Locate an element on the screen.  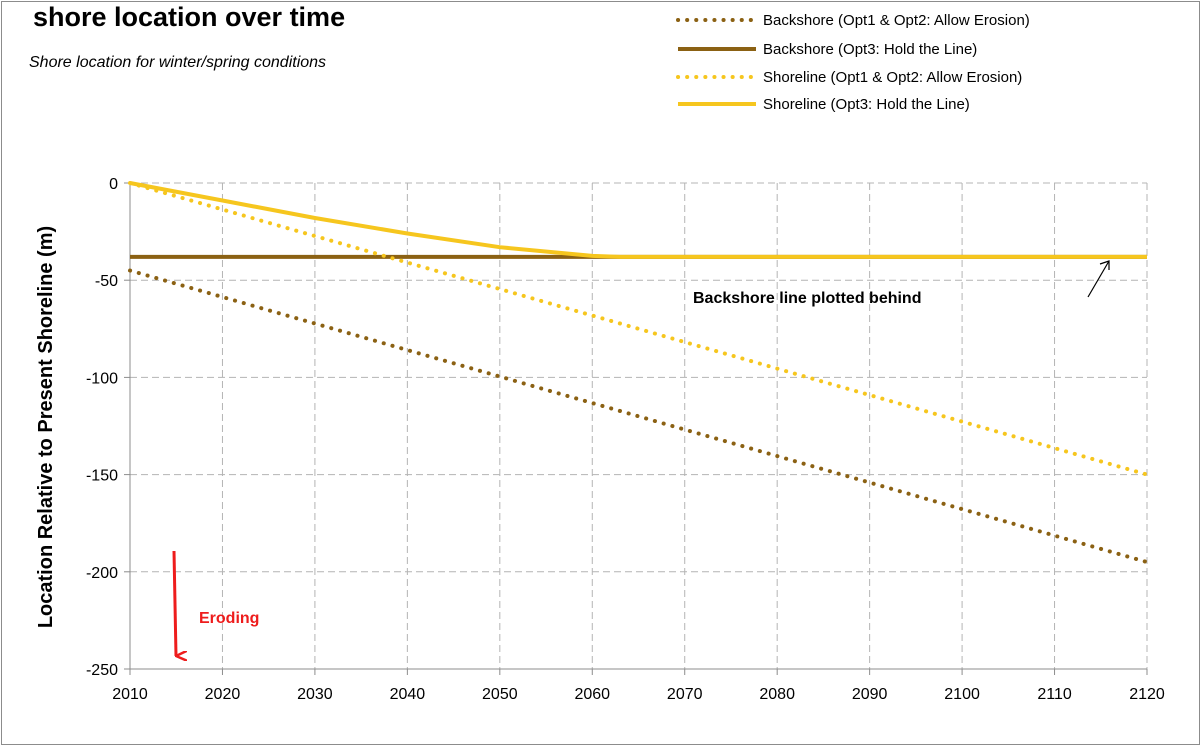
legend-label-3: Shoreline (Opt1 & Opt2: Allow Erosion) is located at coordinates (892, 77).